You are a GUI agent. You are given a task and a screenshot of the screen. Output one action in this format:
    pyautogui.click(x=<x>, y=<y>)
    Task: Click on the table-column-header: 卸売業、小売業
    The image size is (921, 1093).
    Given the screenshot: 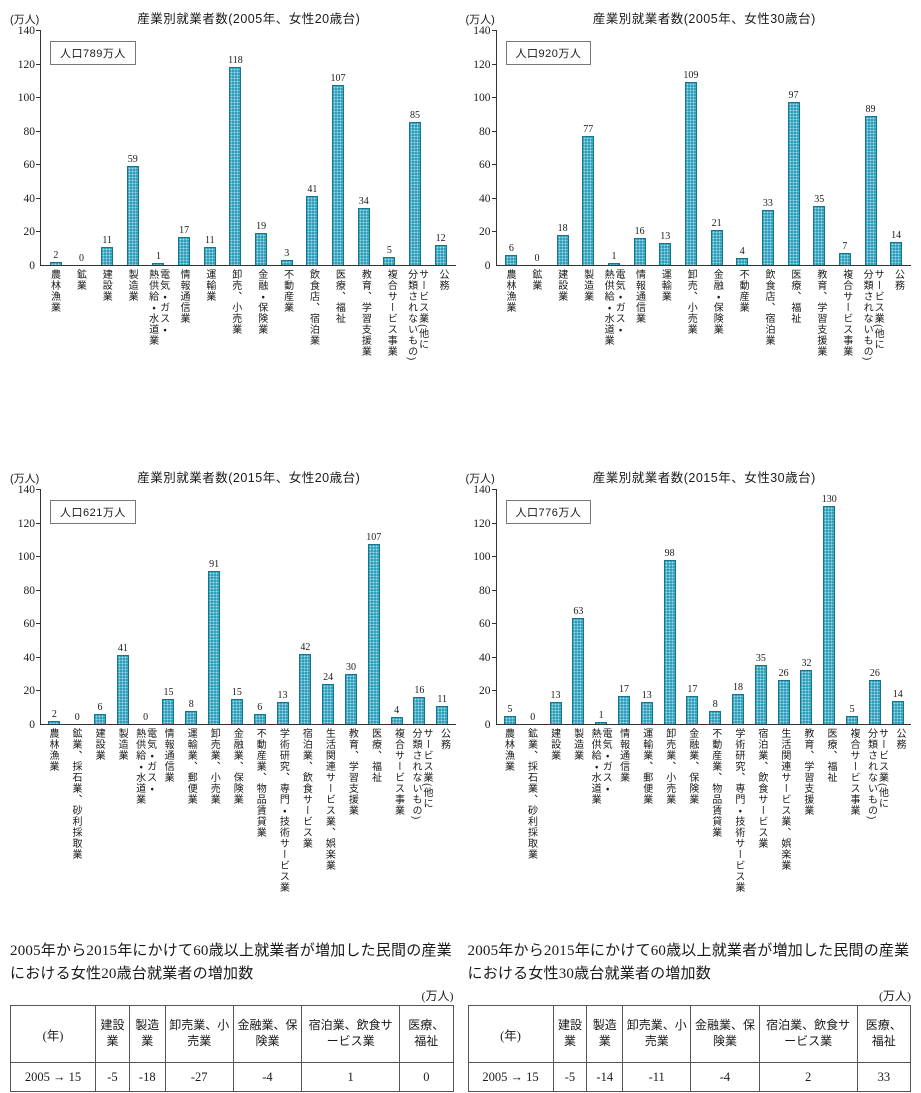 What is the action you would take?
    pyautogui.click(x=657, y=1034)
    